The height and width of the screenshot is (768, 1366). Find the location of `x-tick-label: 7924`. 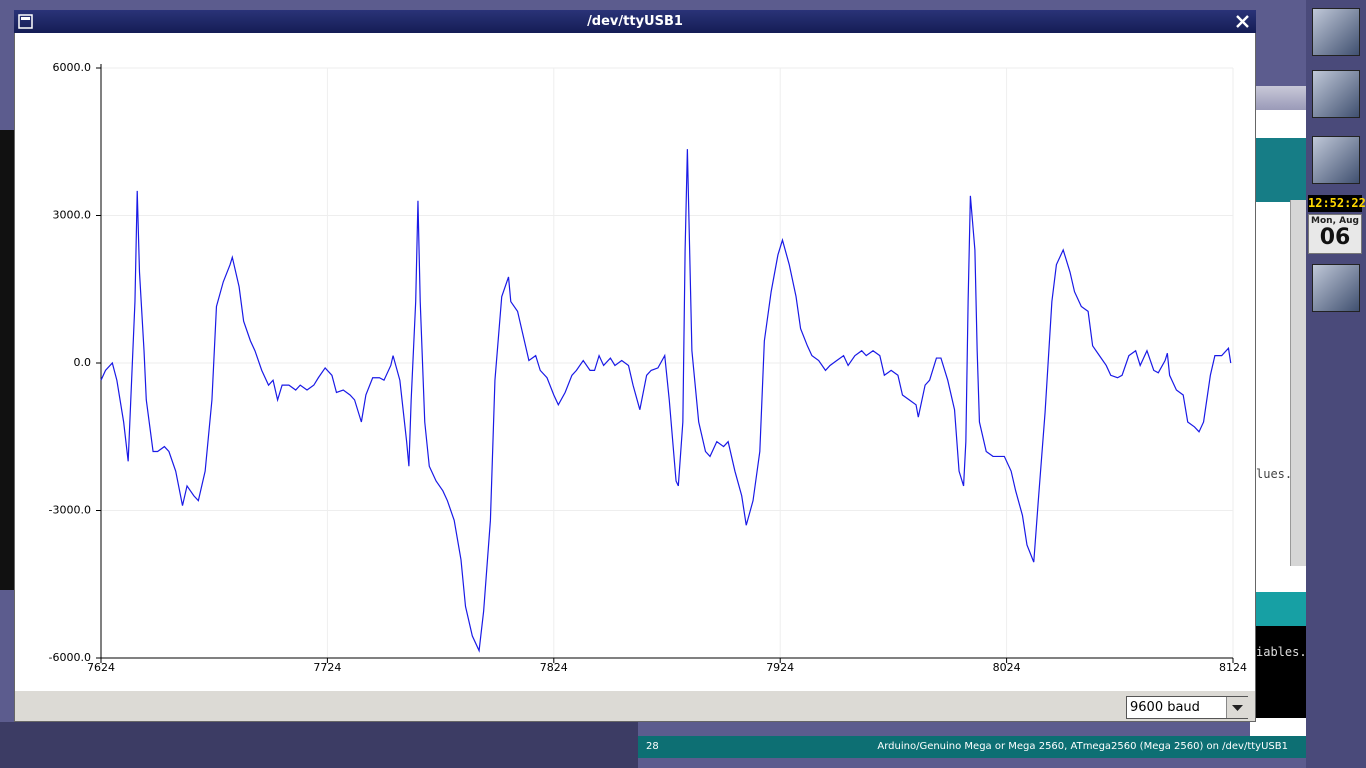

x-tick-label: 7924 is located at coordinates (780, 667).